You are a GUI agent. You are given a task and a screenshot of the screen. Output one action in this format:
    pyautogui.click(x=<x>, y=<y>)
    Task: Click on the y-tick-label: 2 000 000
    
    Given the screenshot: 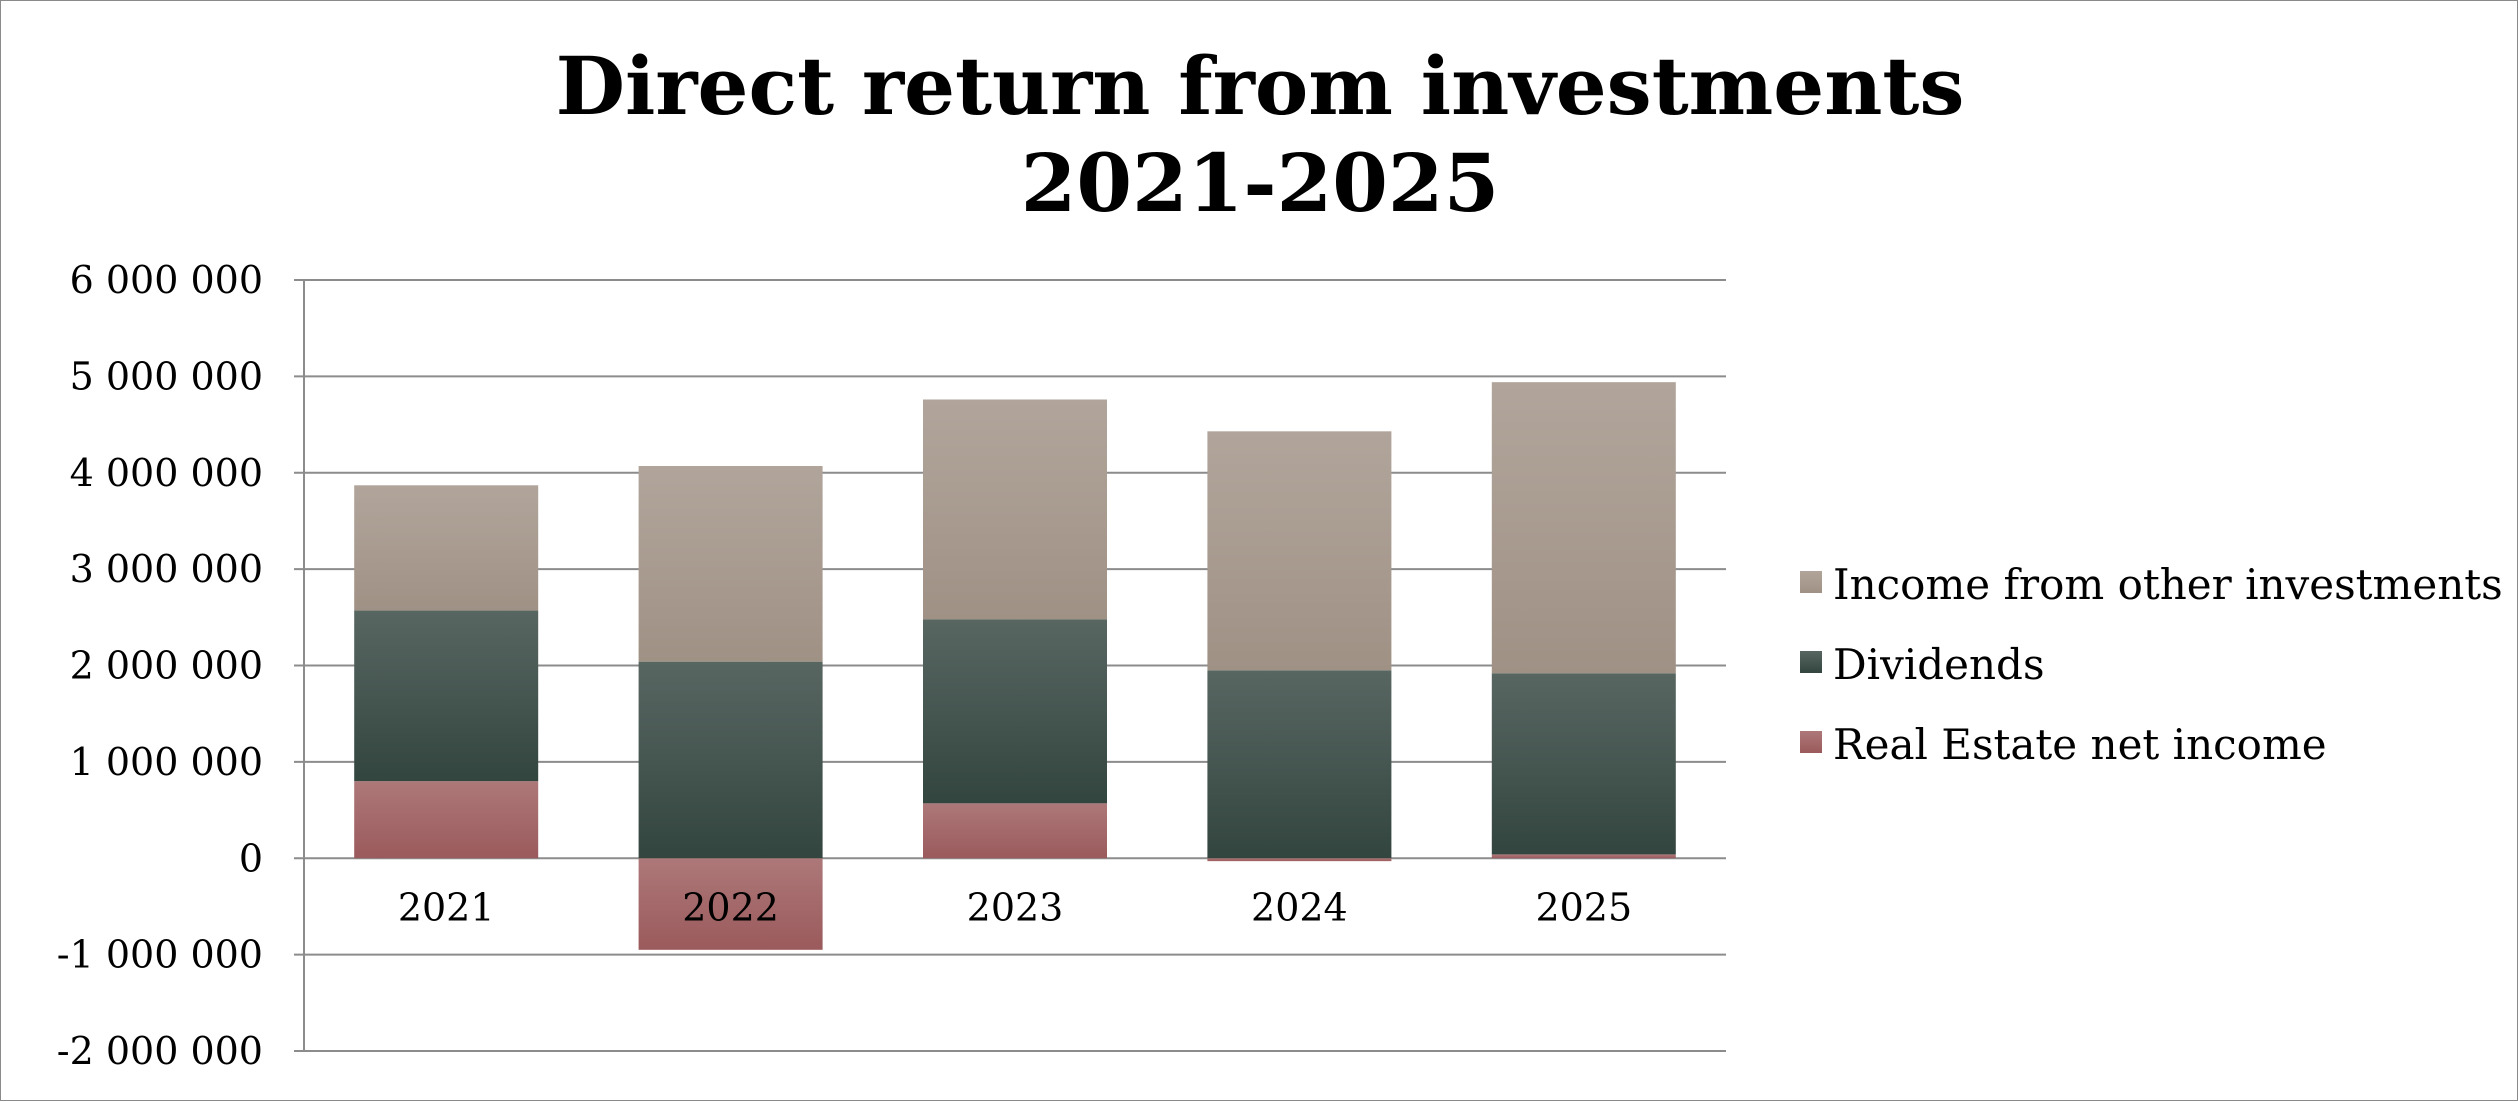 What is the action you would take?
    pyautogui.click(x=166, y=666)
    